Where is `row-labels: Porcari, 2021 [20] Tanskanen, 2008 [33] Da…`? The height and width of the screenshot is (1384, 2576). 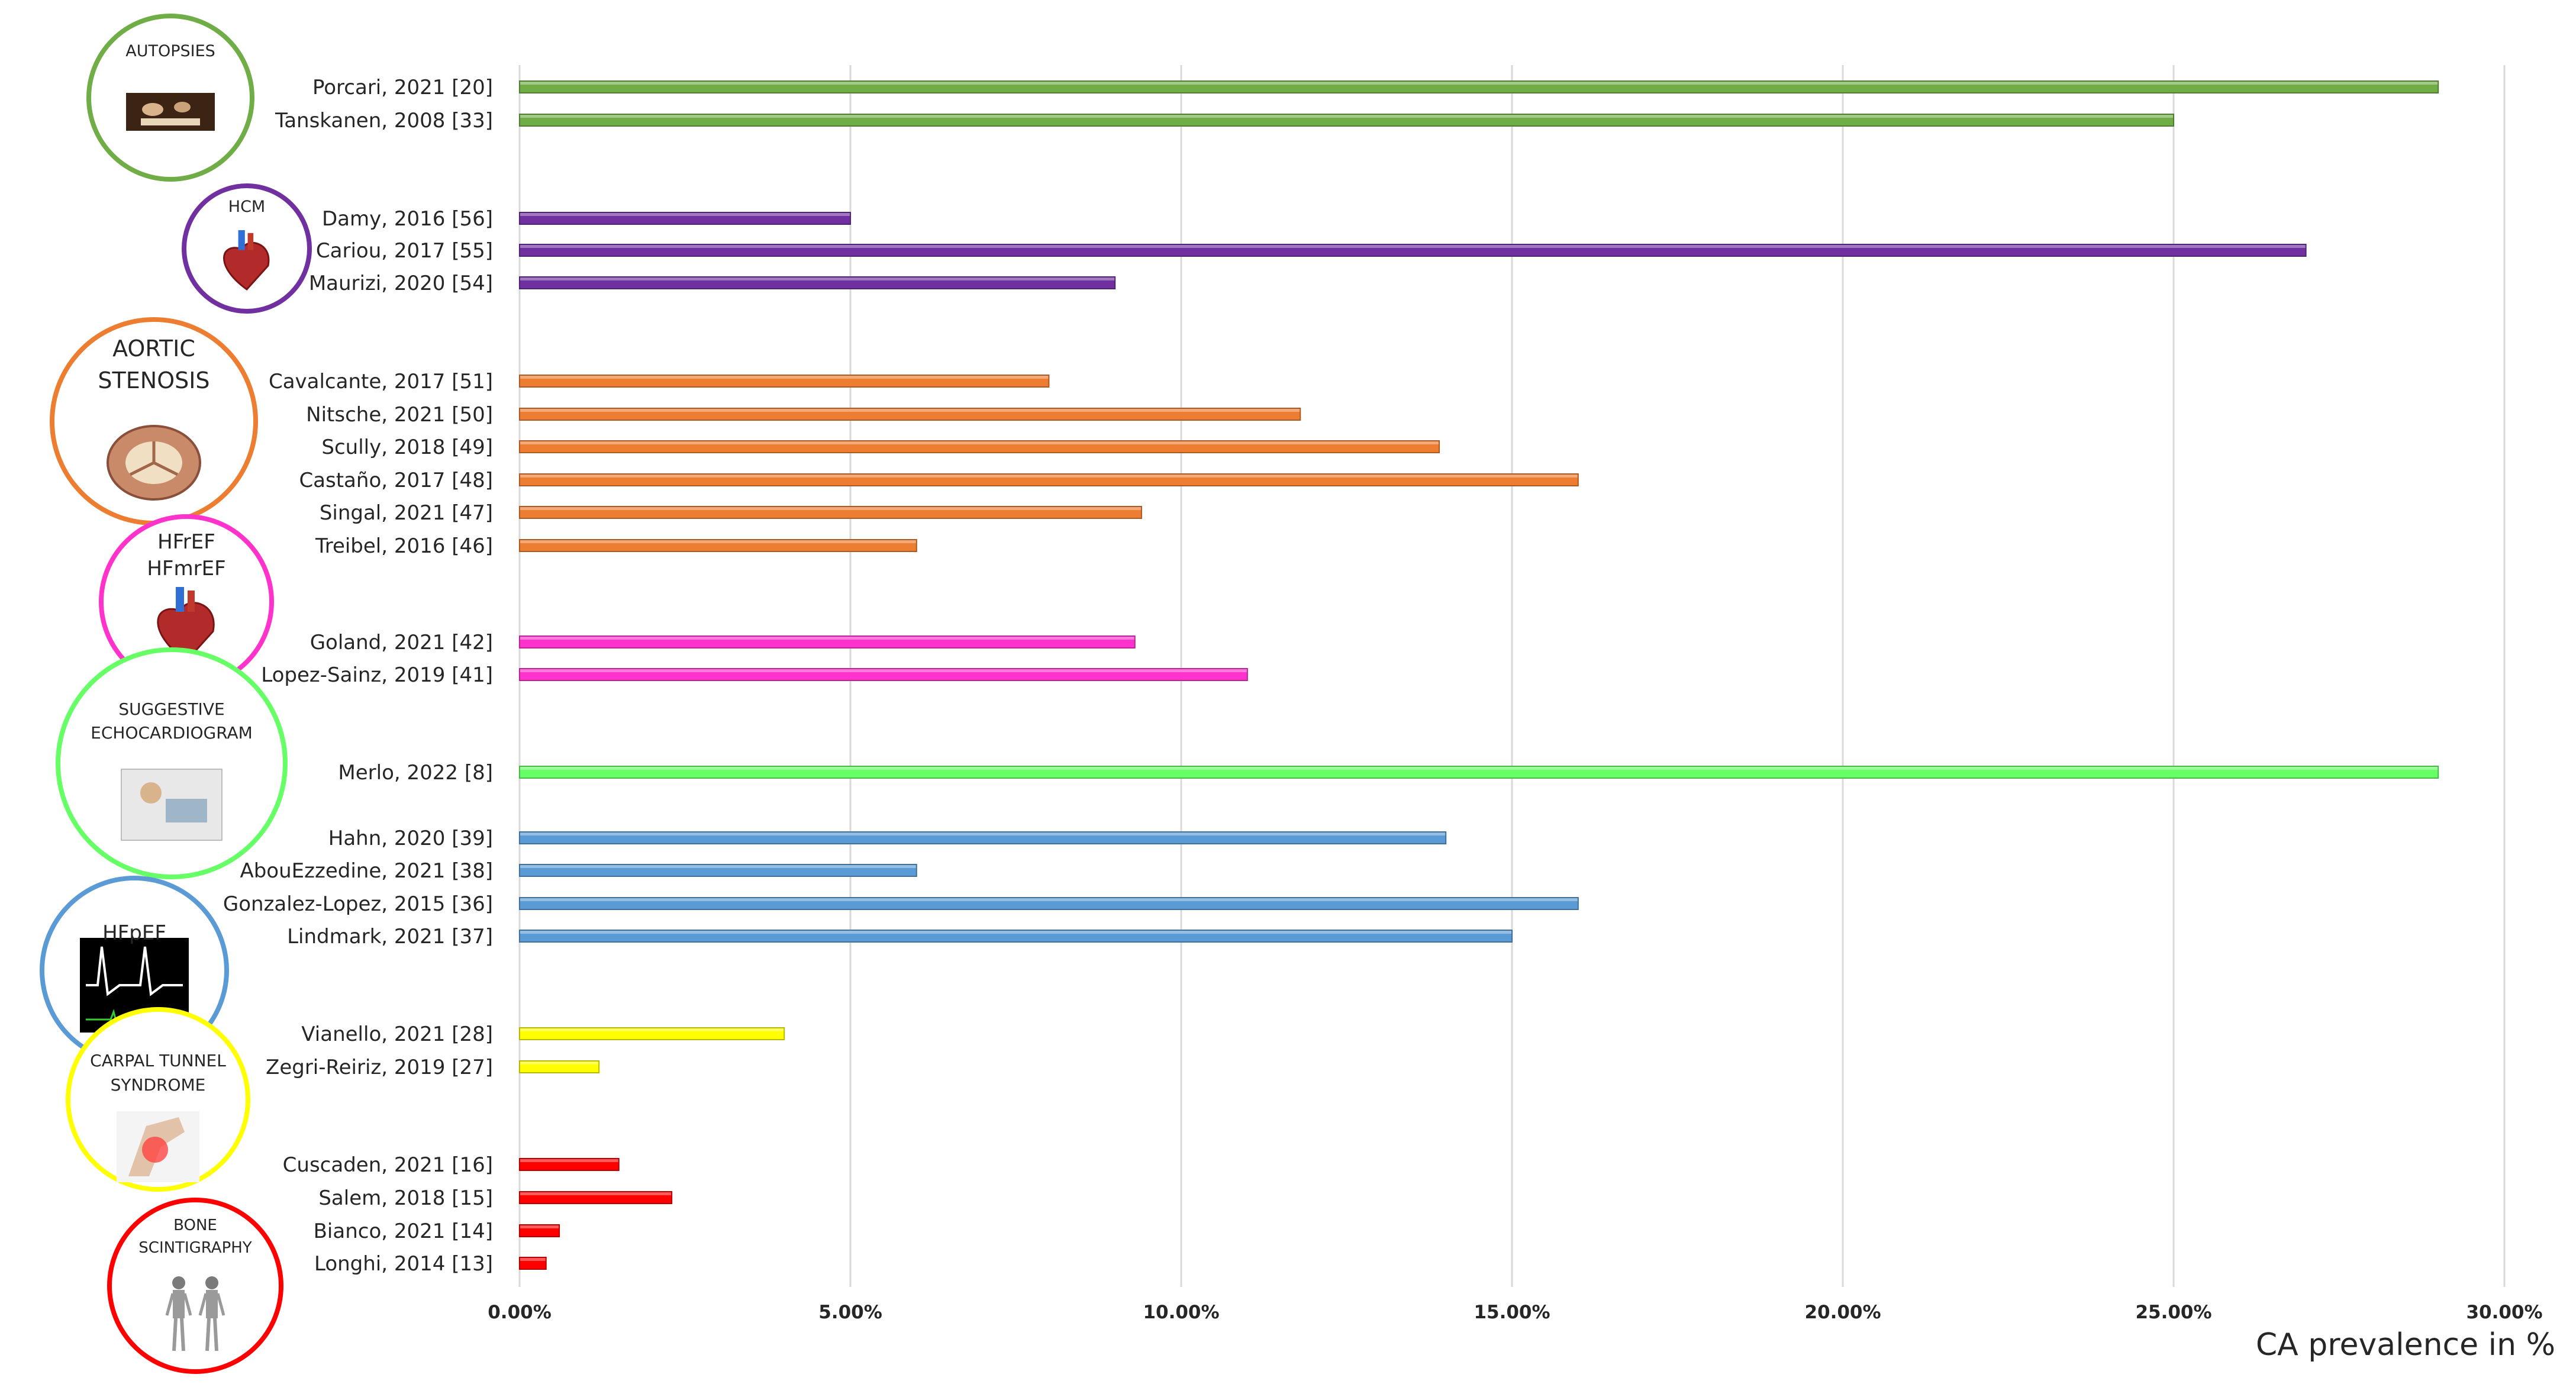 row-labels: Porcari, 2021 [20] Tanskanen, 2008 [33] Da… is located at coordinates (358, 676).